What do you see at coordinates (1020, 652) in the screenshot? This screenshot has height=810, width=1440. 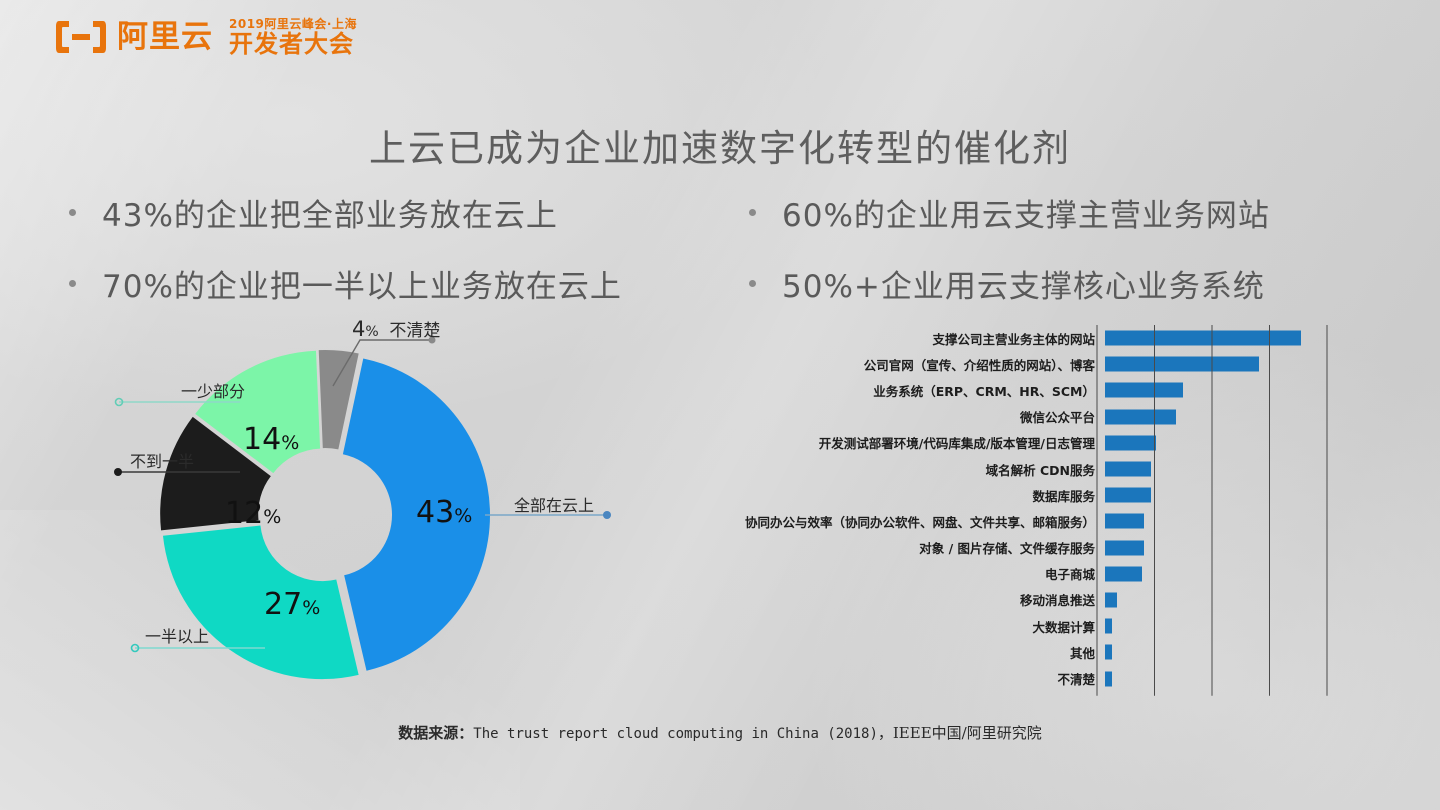 I see `bar-row: 其他` at bounding box center [1020, 652].